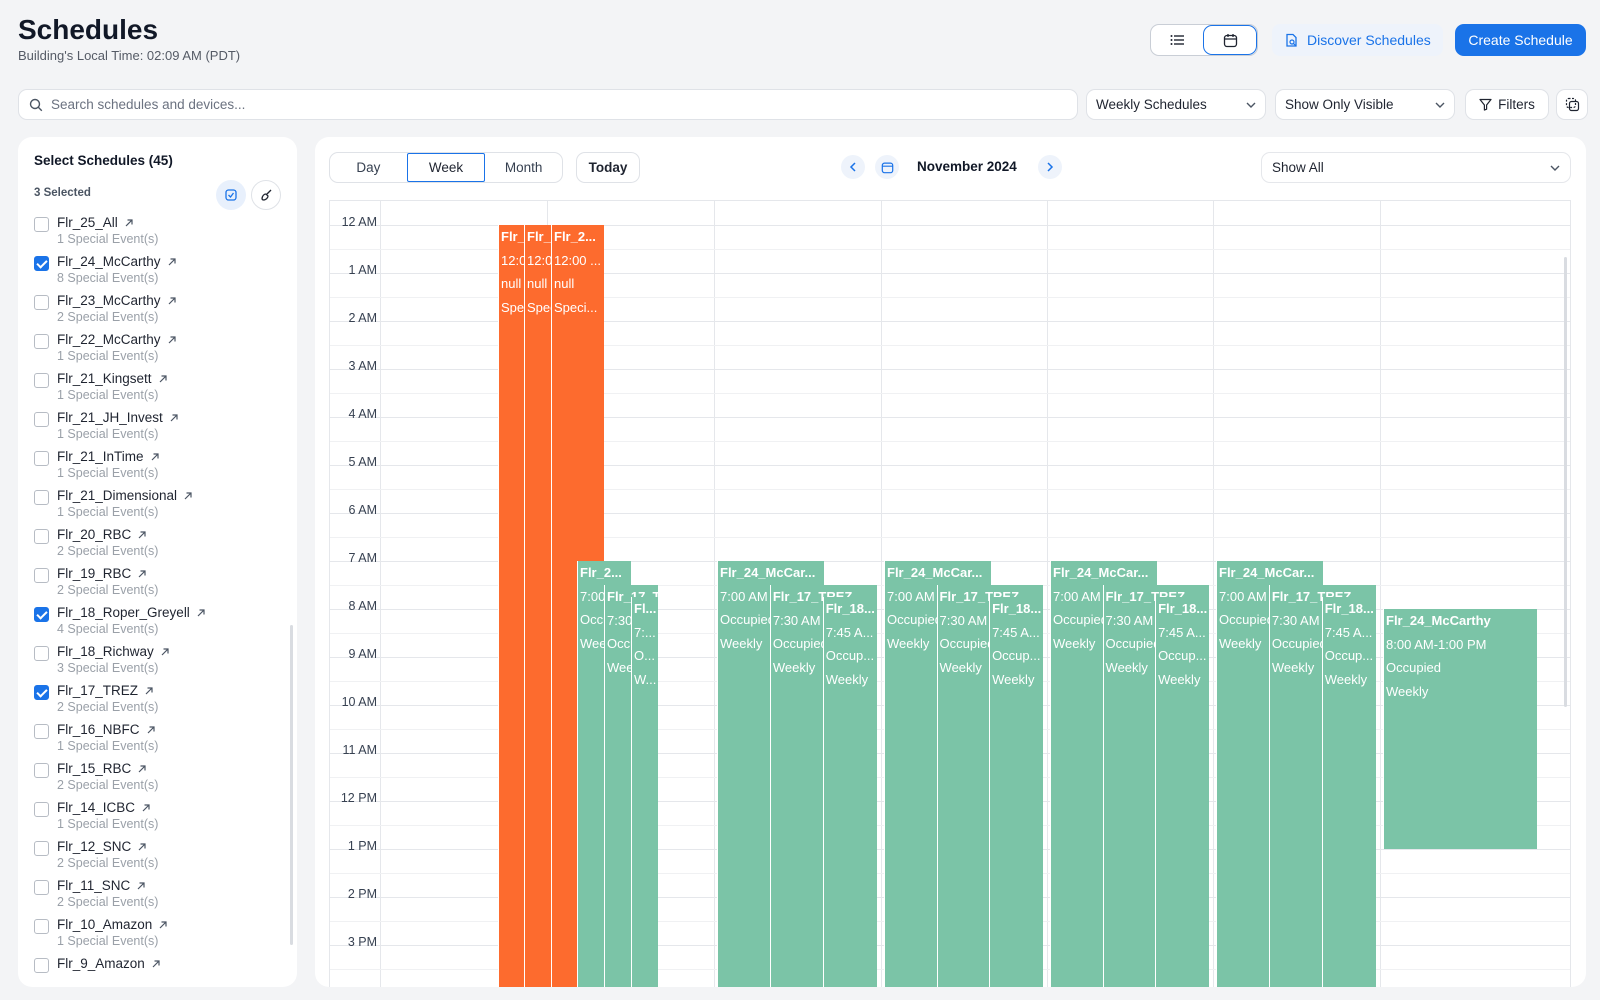  What do you see at coordinates (117, 261) in the screenshot?
I see `schedule-name: Flr_24_McCarthy` at bounding box center [117, 261].